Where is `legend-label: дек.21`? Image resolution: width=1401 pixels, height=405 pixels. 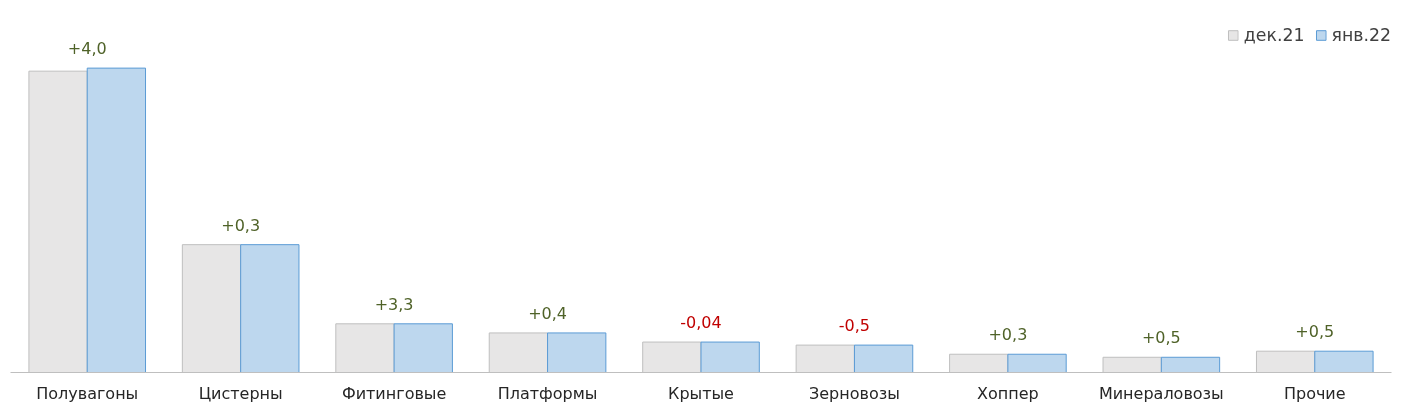
legend-label: дек.21 is located at coordinates (1274, 35).